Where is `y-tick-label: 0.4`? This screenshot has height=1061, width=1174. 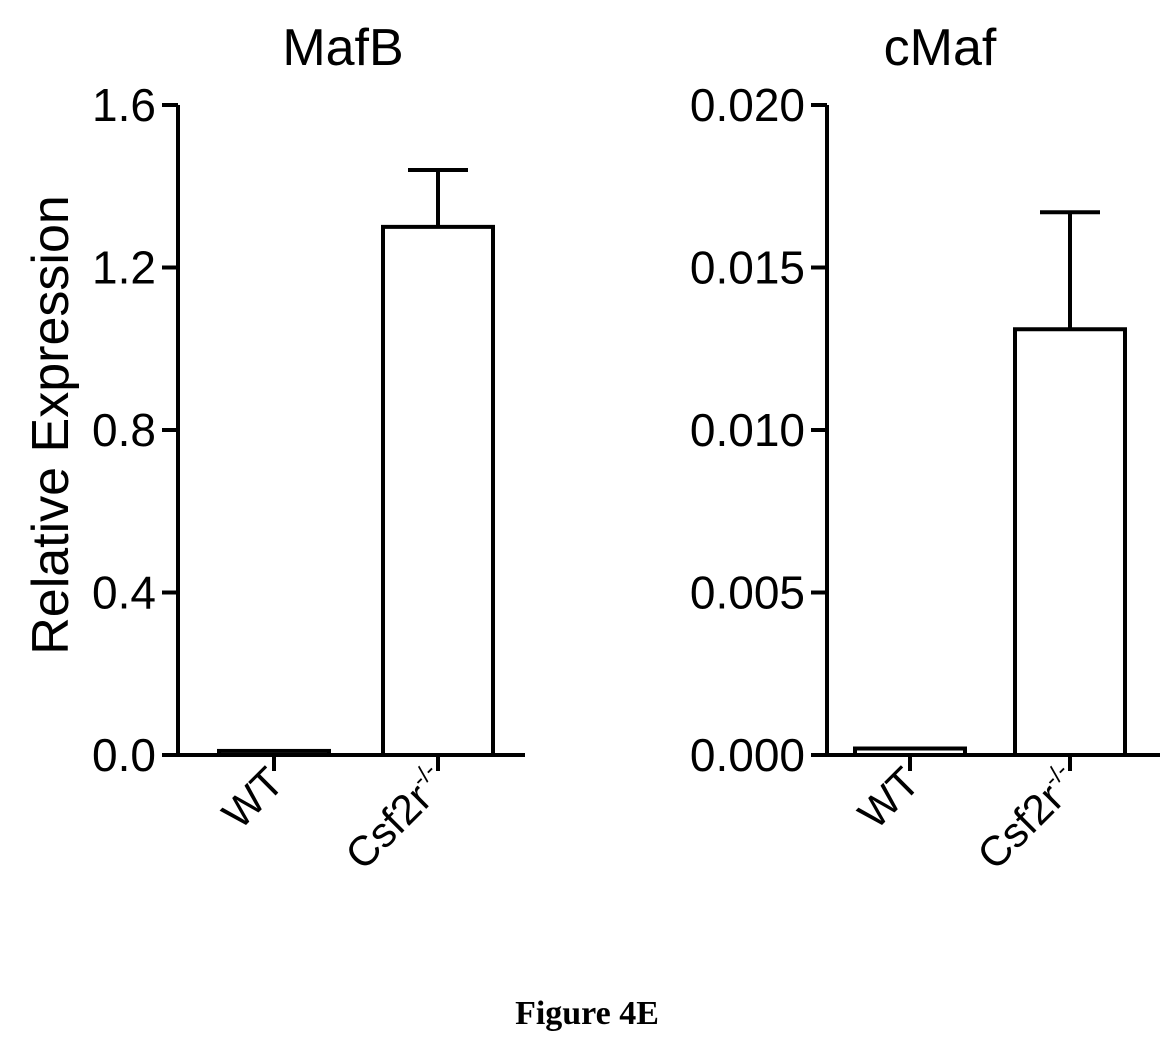 y-tick-label: 0.4 is located at coordinates (124, 593).